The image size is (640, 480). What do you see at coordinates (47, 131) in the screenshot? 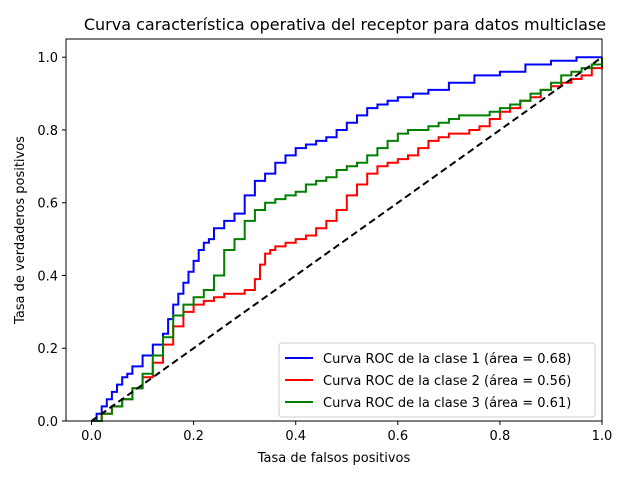
I see `y-tick-label: 0.8` at bounding box center [47, 131].